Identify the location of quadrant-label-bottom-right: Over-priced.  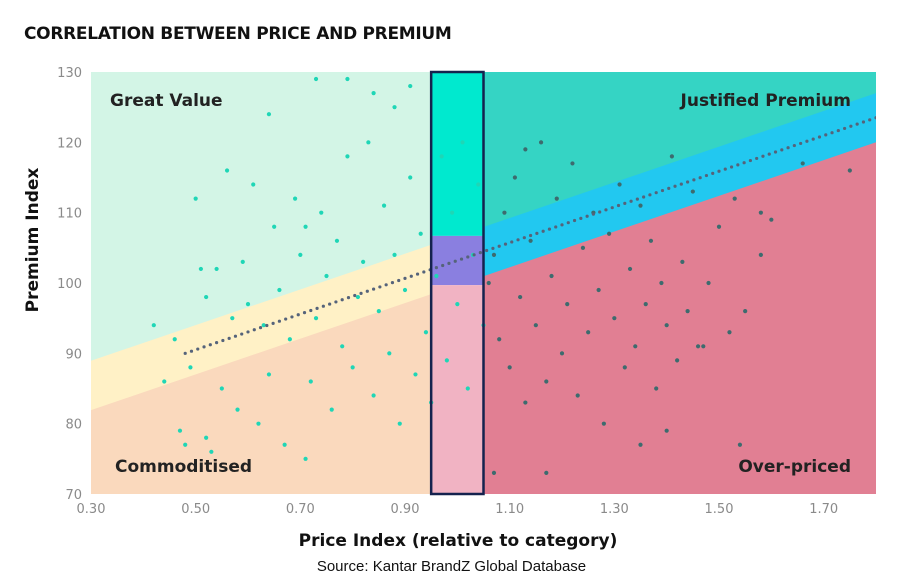
(794, 467).